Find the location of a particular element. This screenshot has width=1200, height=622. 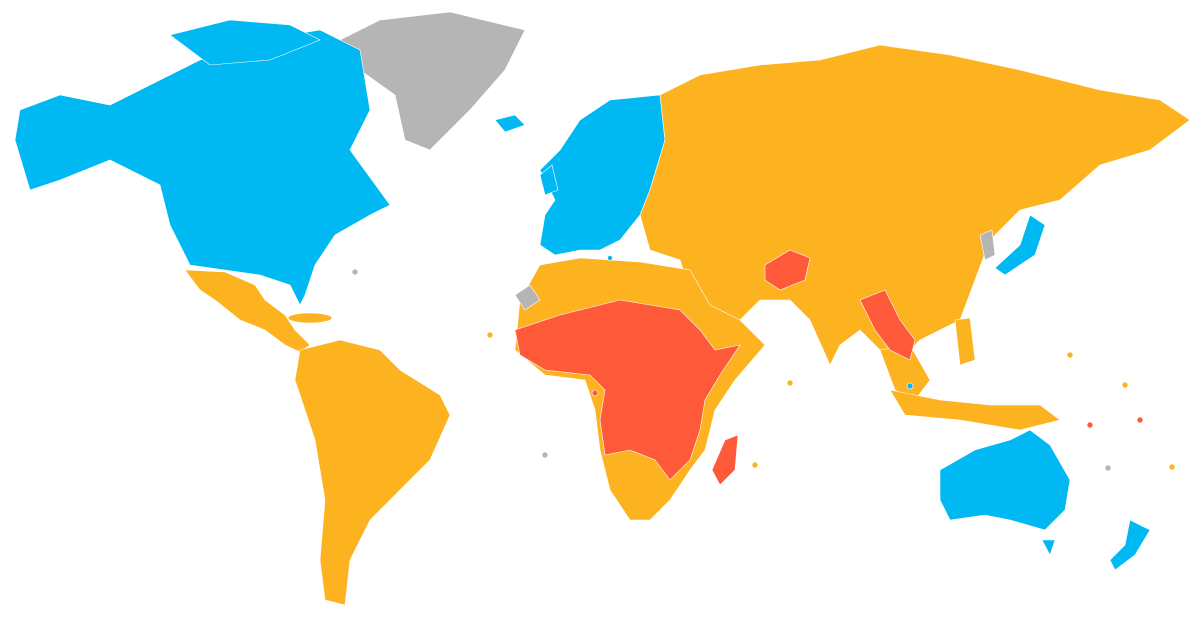

arctic-islands is located at coordinates (245, 42).